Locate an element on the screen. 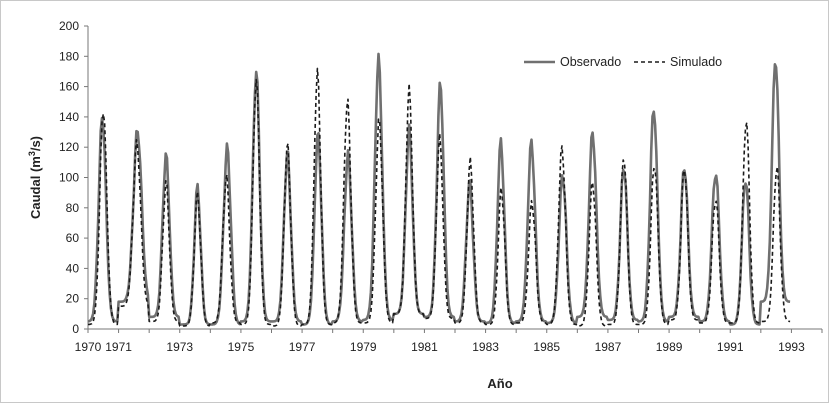 The image size is (831, 405). y-axis-title-superscript: 3 is located at coordinates (32, 153).